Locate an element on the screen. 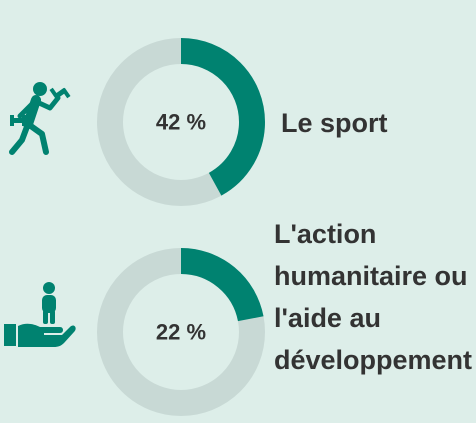 The width and height of the screenshot is (476, 423). hand-holding-person-icon is located at coordinates (40, 314).